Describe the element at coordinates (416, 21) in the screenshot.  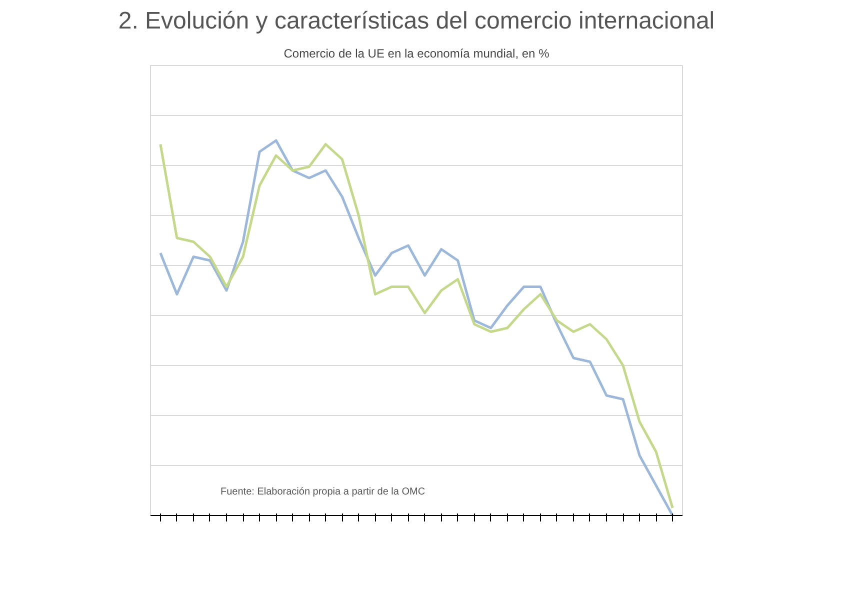
I see `chart-title: 2. Evolución y características del comercio internacional` at that location.